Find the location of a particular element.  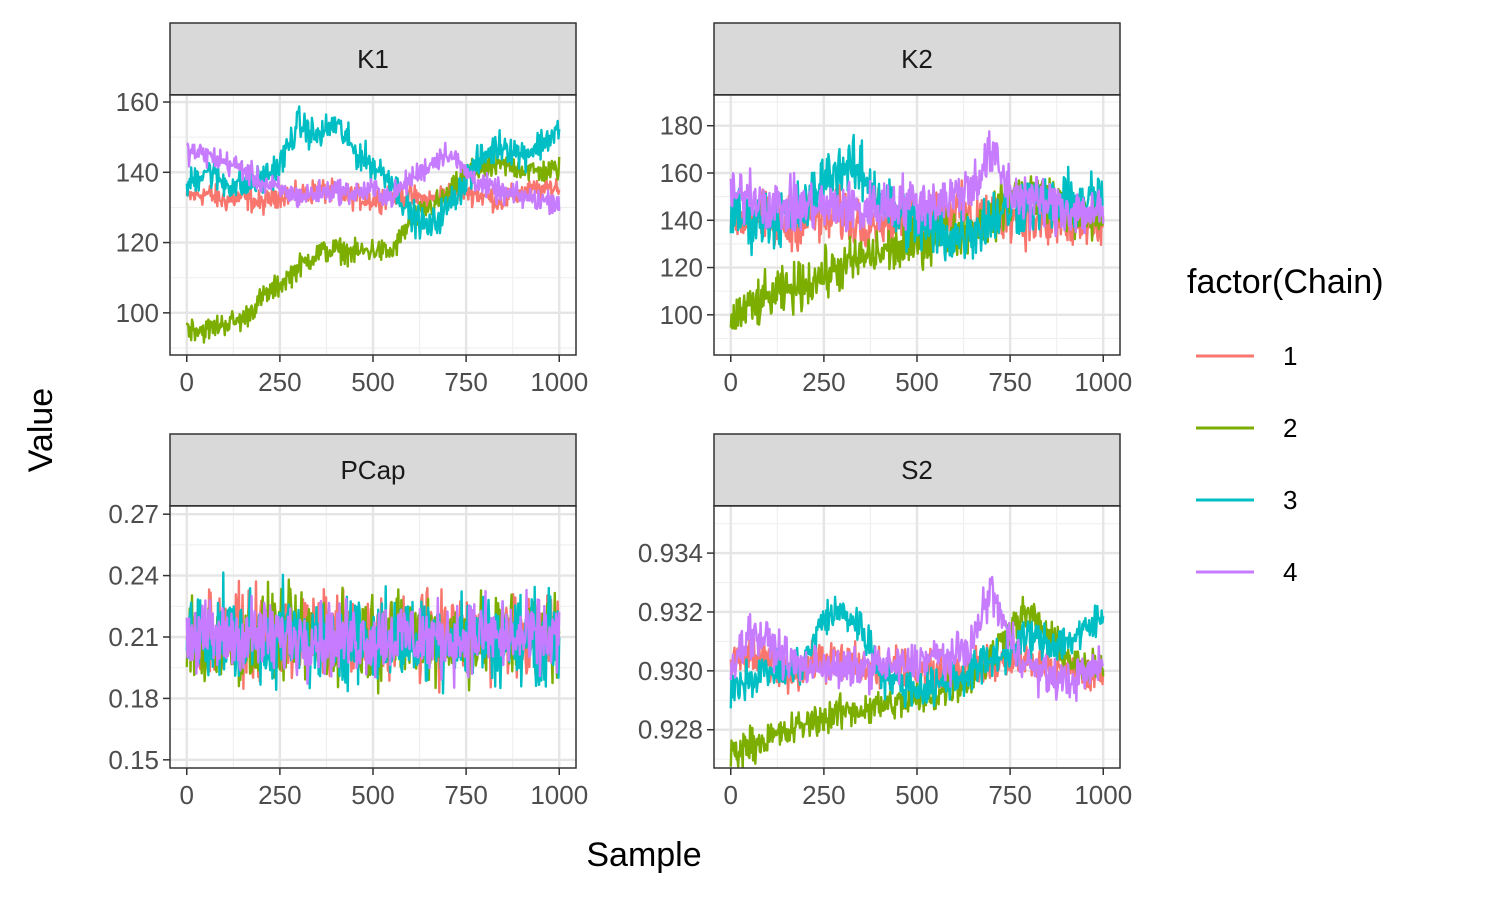

legend-label: 3 is located at coordinates (1290, 500).